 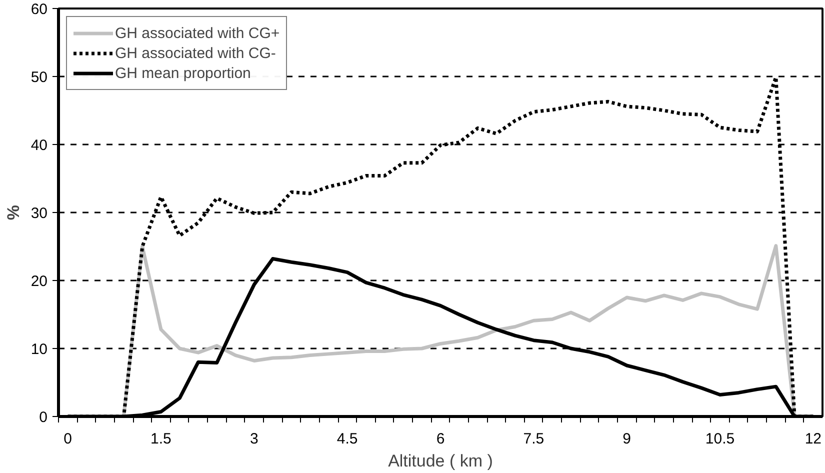 I want to click on y-tick-label: 50, so click(x=39, y=77).